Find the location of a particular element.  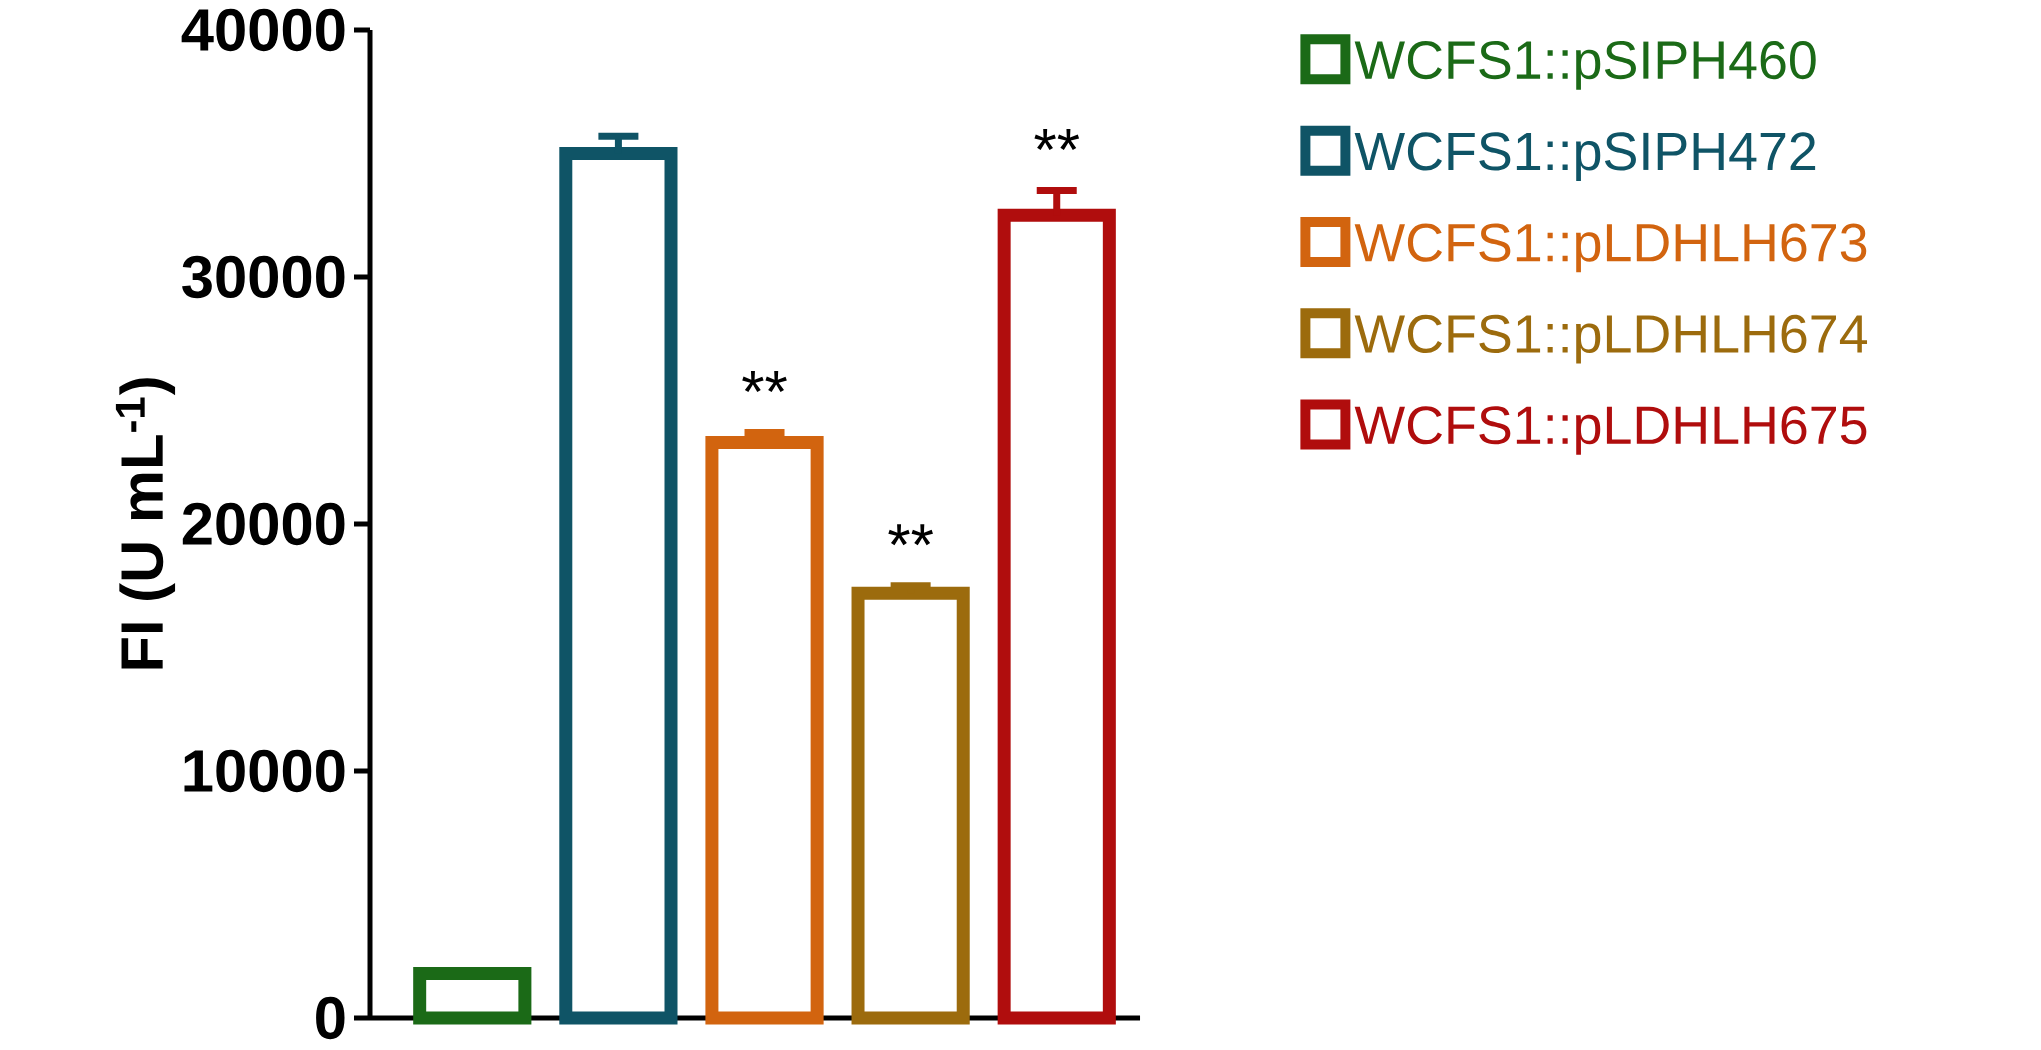

legend-label: WCFS1::pSIPH472 is located at coordinates (1585, 157).